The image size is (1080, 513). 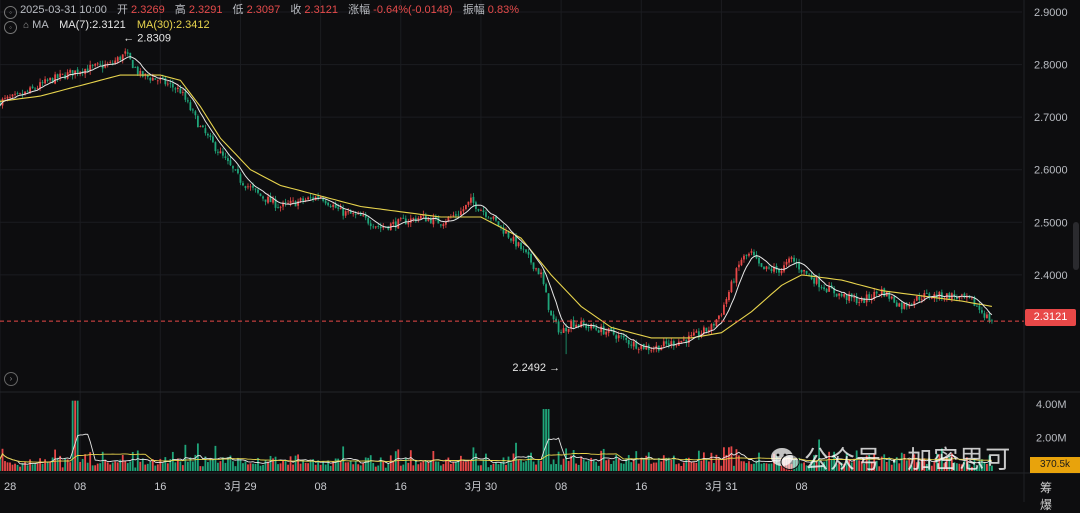 I want to click on settings-icon: ◦, so click(x=10, y=27).